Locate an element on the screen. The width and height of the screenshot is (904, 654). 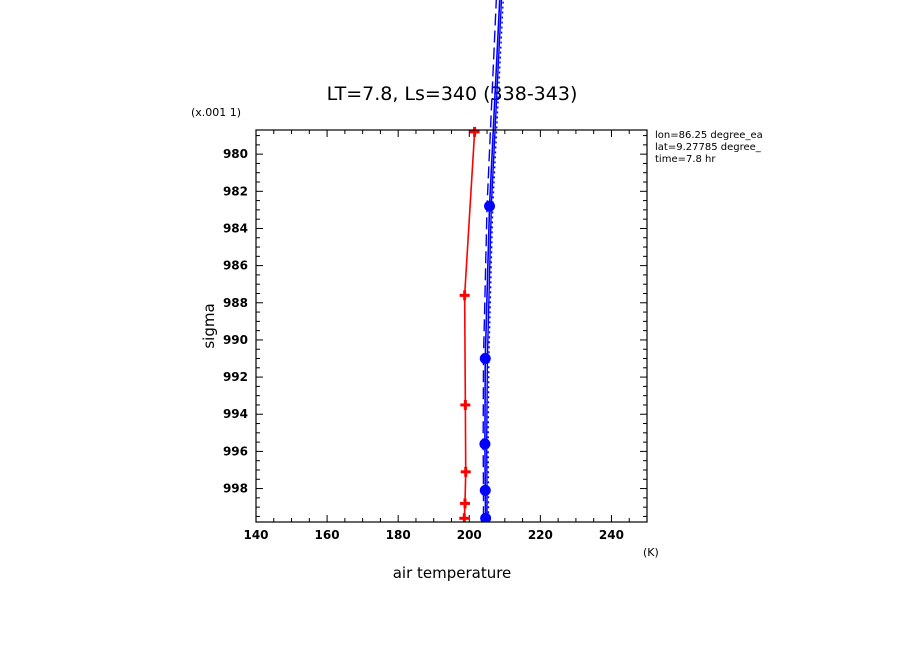
info-line: time=7.8 hr is located at coordinates (685, 159).